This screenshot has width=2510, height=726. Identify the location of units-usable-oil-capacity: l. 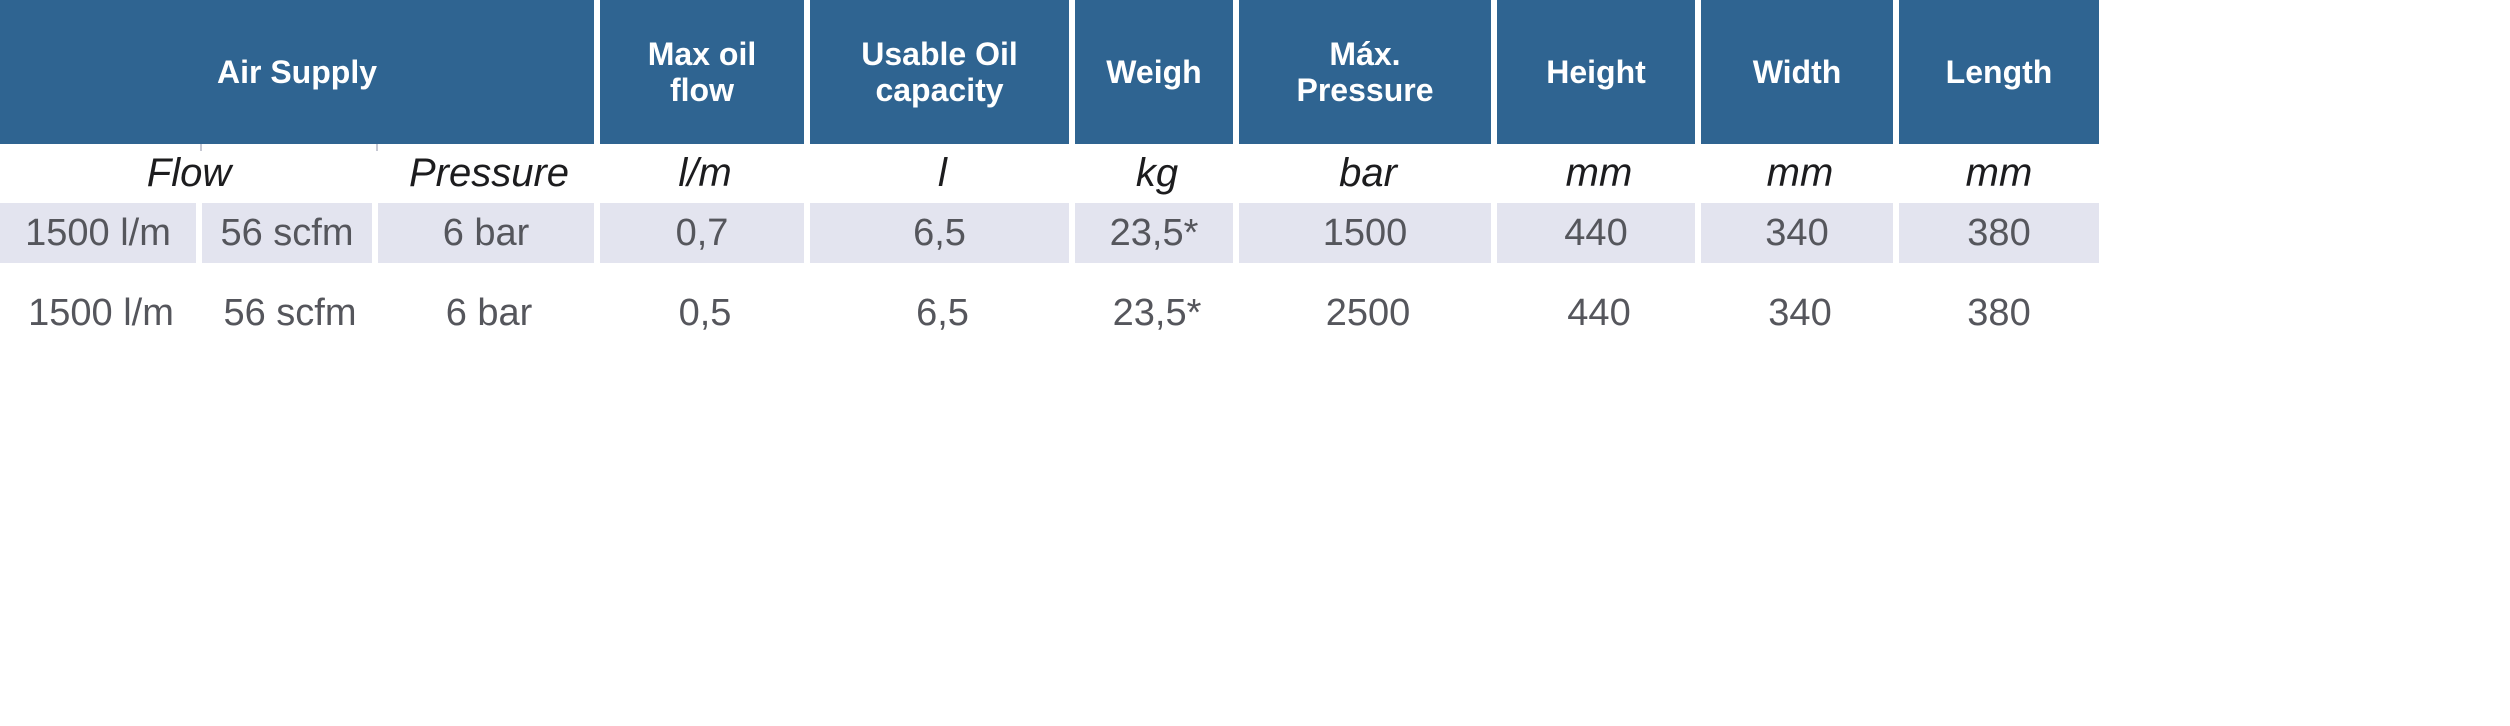
(942, 173).